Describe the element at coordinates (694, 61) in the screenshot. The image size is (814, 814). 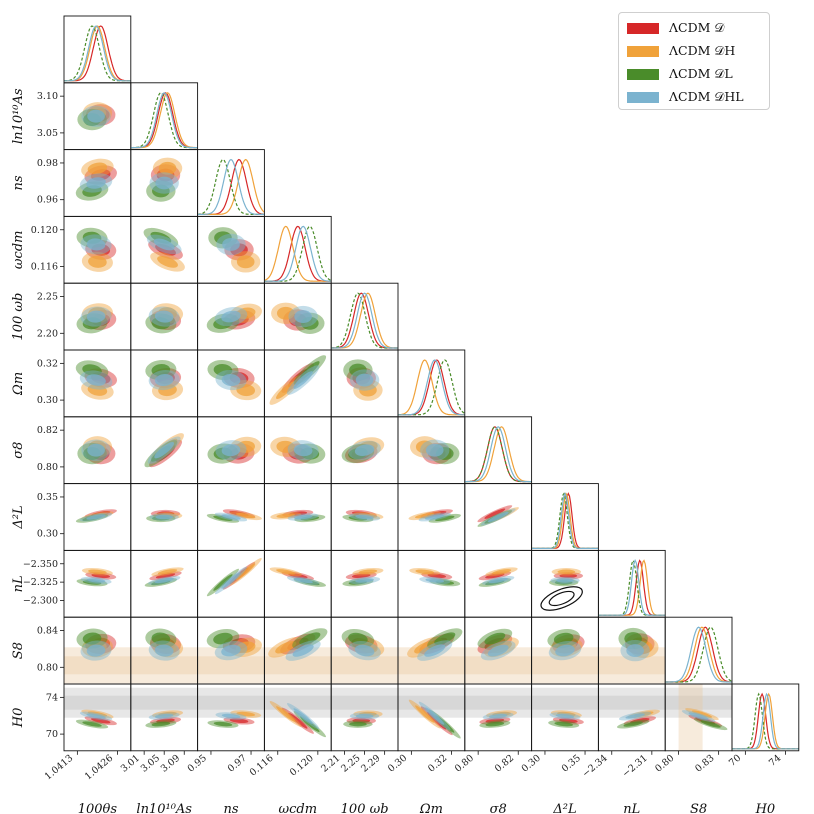
I see `legend: ΛCDM 𝒟 ΛCDM 𝒟H ΛCDM 𝒟L ΛCDM 𝒟HL` at that location.